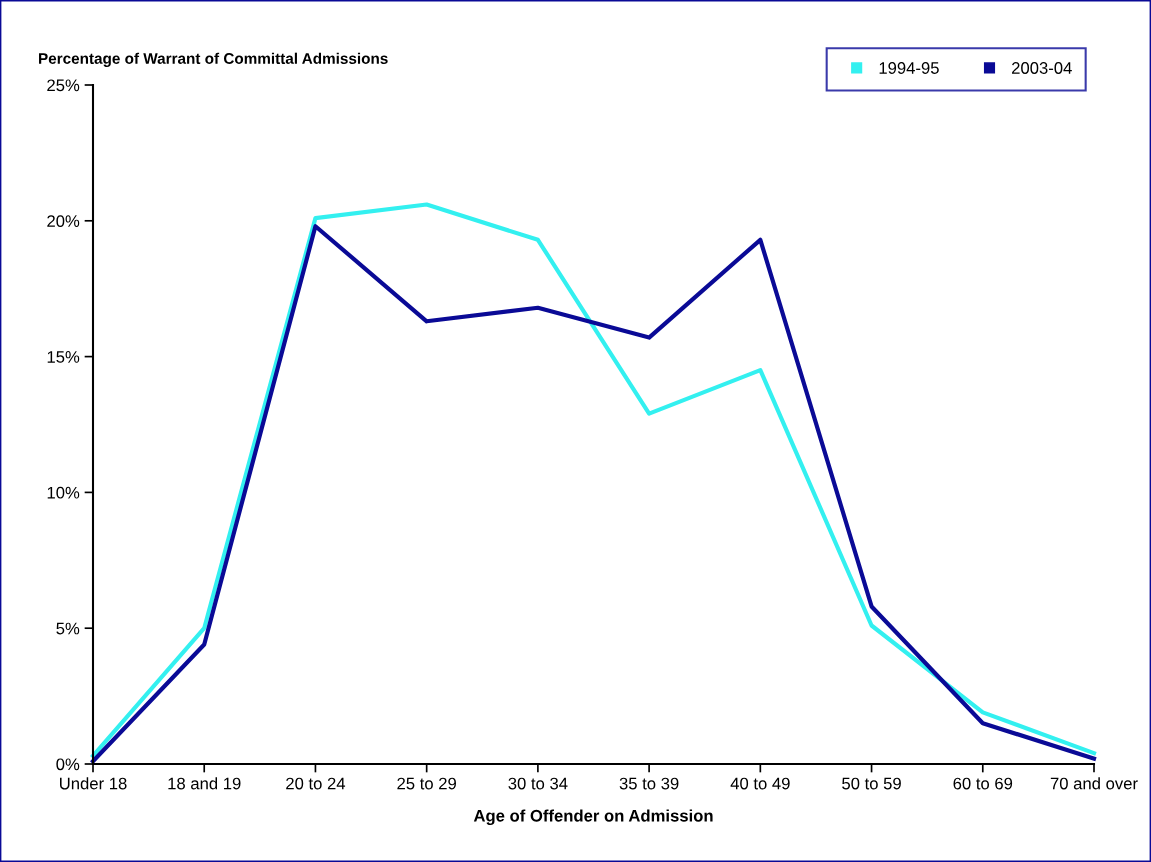 This screenshot has height=862, width=1151. What do you see at coordinates (1094, 783) in the screenshot?
I see `x-tick-label: 70 and over` at bounding box center [1094, 783].